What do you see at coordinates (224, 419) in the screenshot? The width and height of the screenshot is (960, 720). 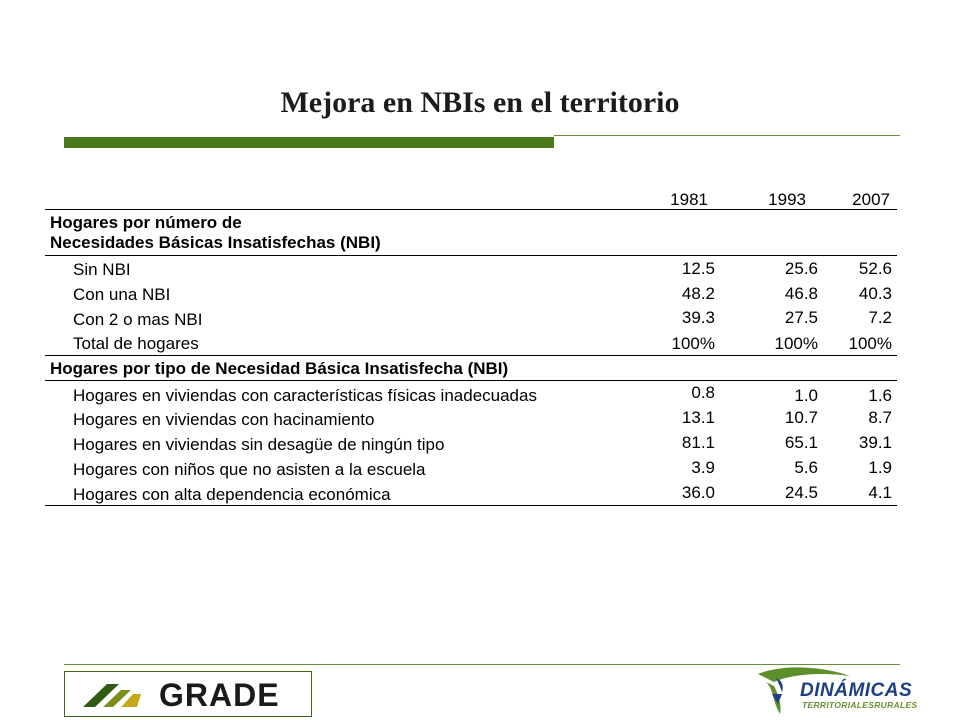 I see `row-label: Hogares en viviendas con hacinamiento` at bounding box center [224, 419].